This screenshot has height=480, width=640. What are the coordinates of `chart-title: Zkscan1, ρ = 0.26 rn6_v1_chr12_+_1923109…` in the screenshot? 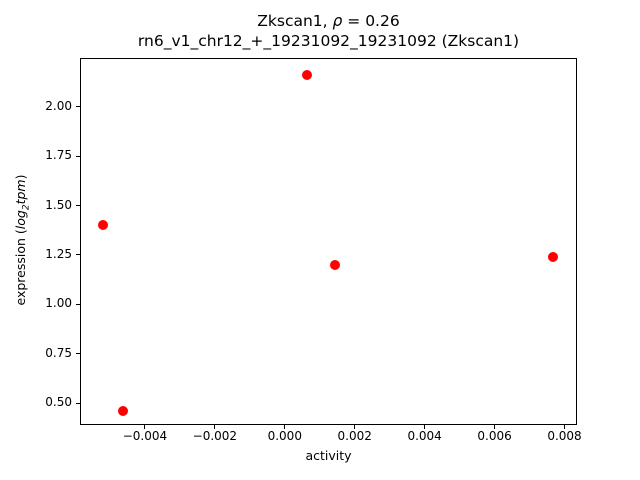 It's located at (328, 31).